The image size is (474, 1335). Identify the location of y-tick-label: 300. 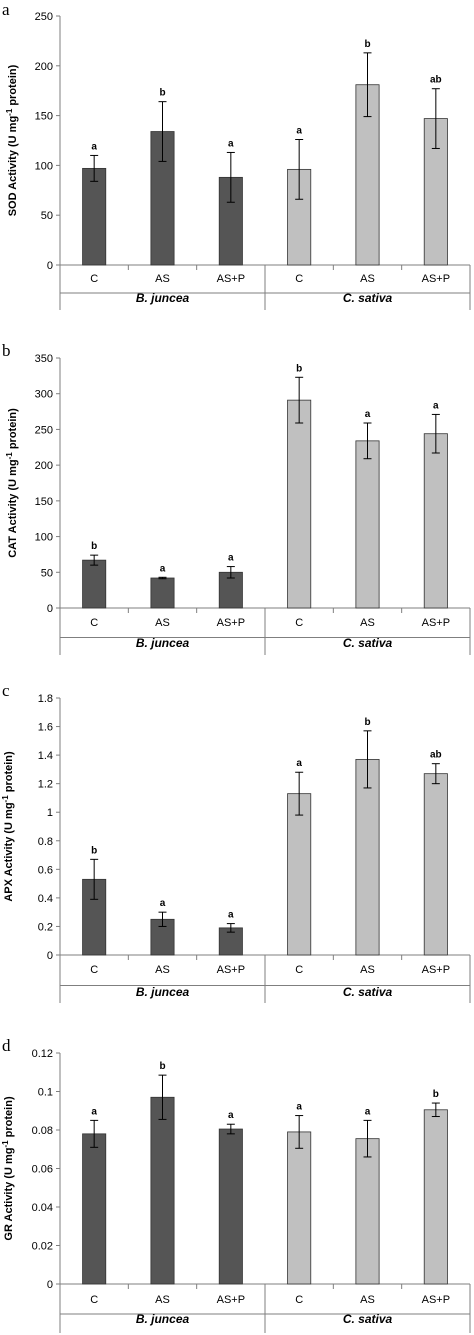
(44, 395).